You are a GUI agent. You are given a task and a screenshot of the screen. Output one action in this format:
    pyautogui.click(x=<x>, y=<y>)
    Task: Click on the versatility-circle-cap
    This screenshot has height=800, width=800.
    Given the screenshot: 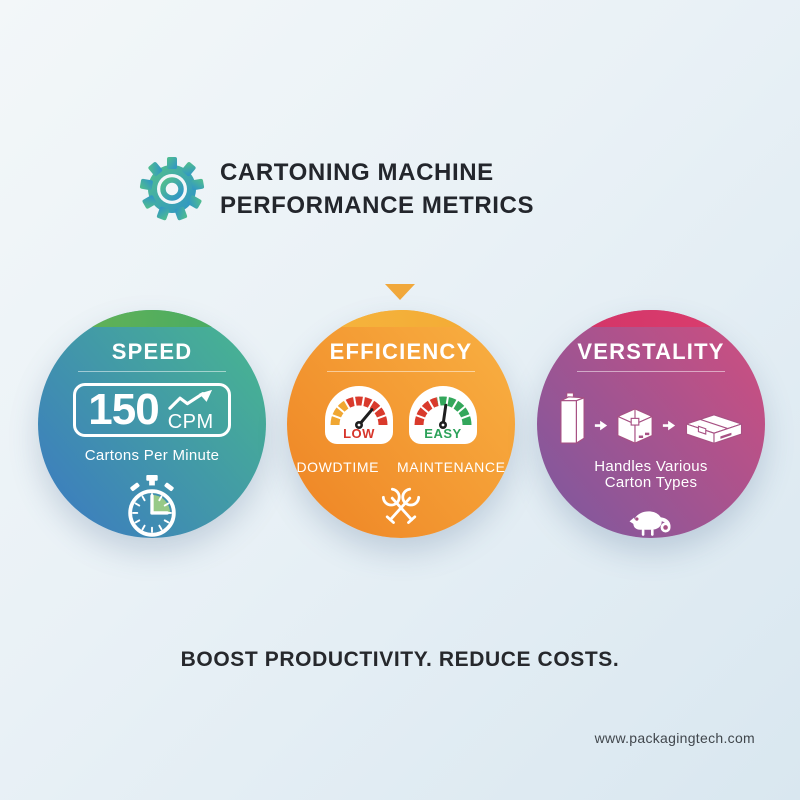 What is the action you would take?
    pyautogui.click(x=651, y=318)
    